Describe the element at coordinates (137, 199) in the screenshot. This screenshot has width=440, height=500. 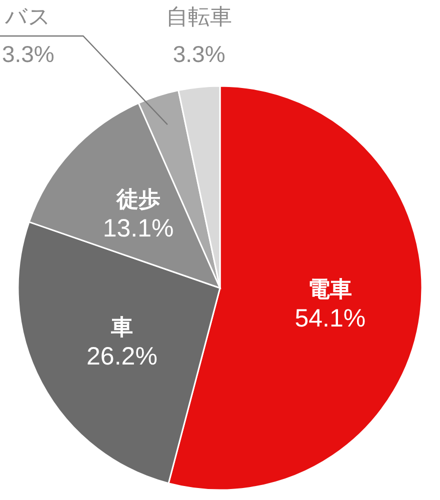
I see `slice-label: 徒歩` at that location.